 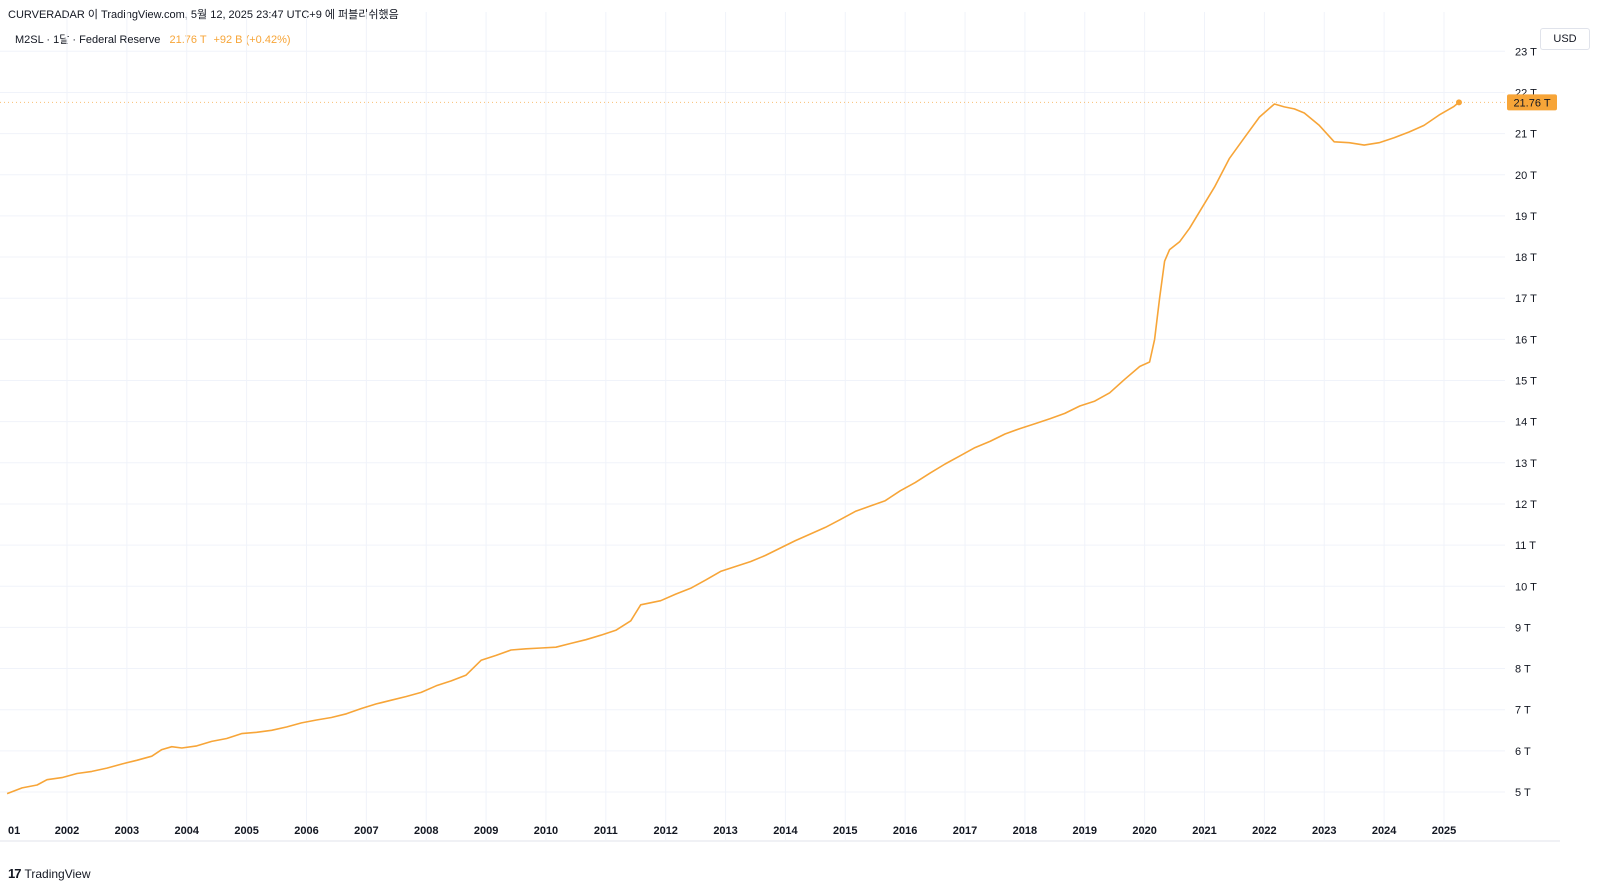 I want to click on x-tick-label: 2019, so click(x=1085, y=831).